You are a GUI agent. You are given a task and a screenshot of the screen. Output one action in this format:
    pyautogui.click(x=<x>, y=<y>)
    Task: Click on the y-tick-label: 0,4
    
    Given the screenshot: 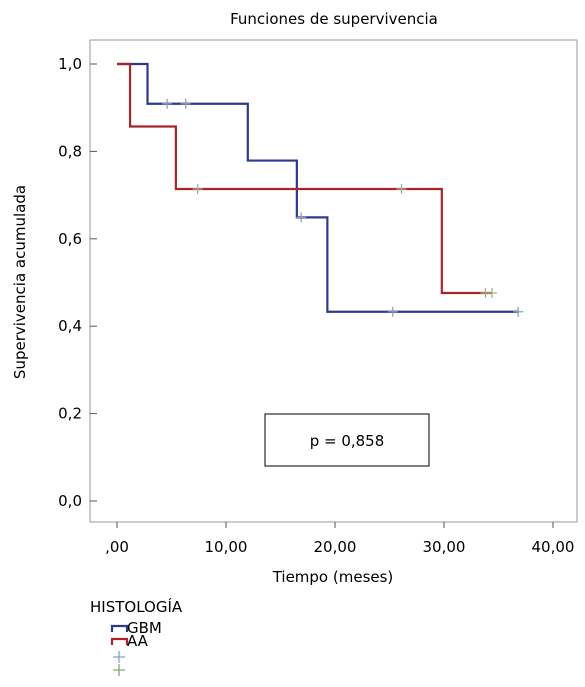 What is the action you would take?
    pyautogui.click(x=70, y=326)
    